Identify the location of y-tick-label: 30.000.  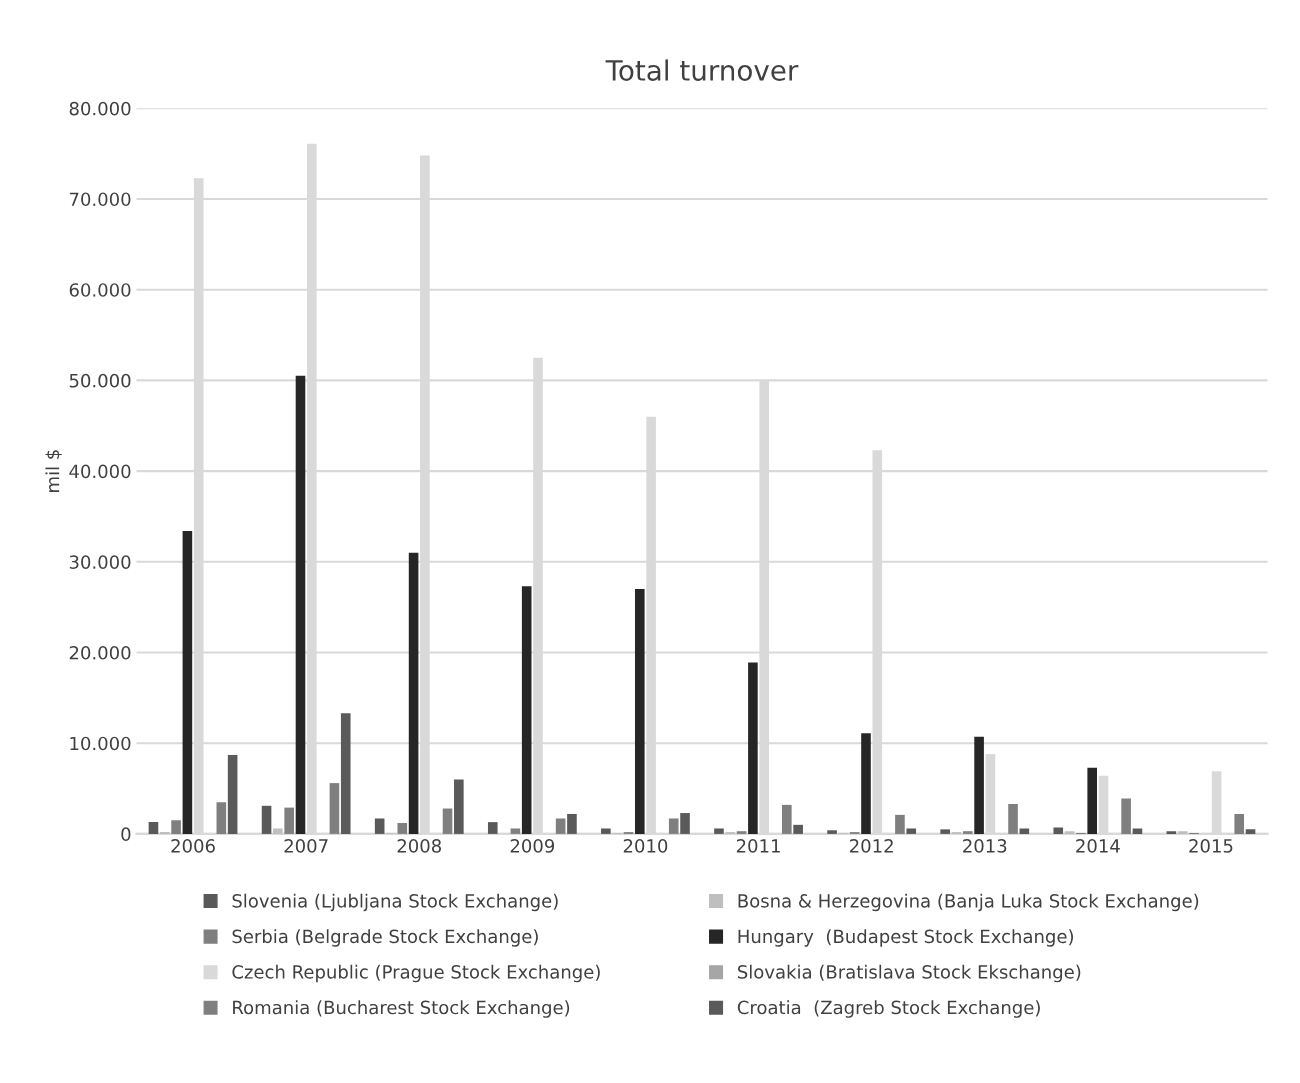
(100, 562).